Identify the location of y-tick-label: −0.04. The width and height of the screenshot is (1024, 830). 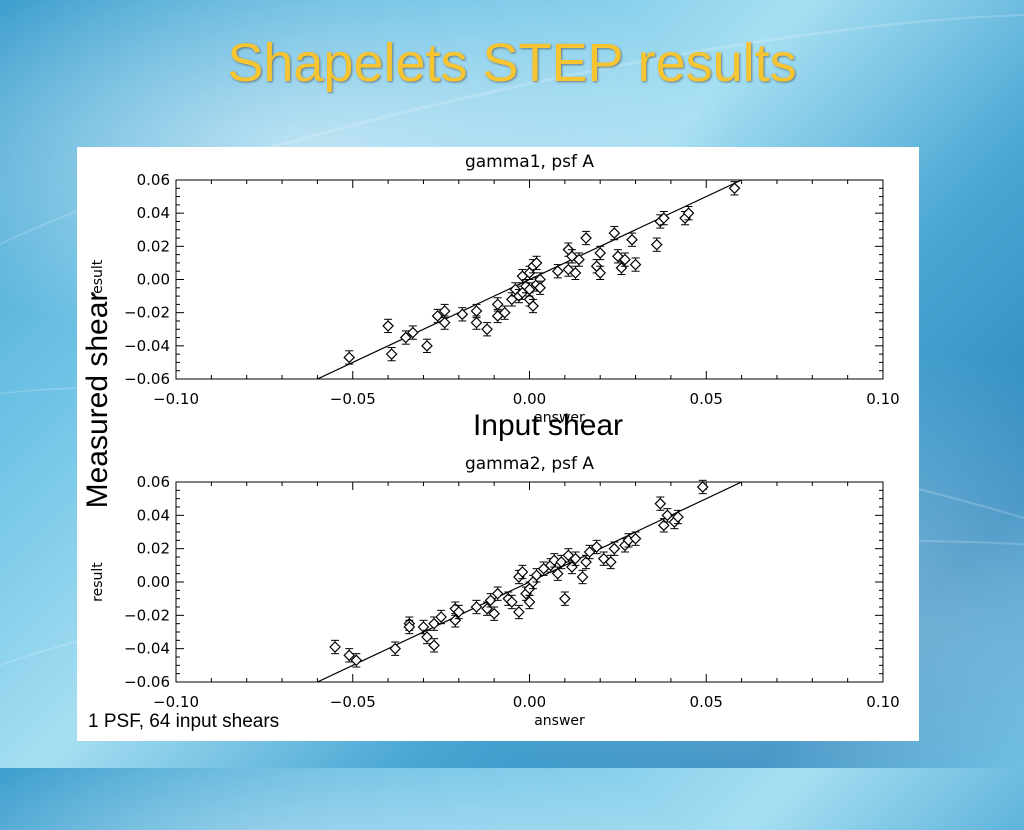
(147, 649).